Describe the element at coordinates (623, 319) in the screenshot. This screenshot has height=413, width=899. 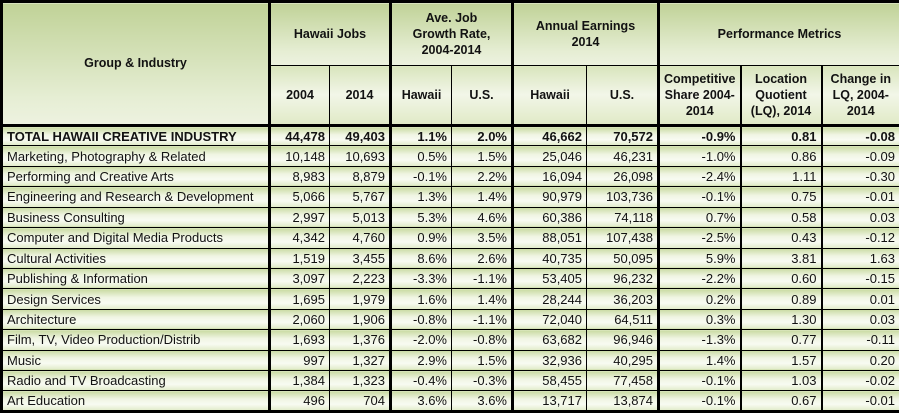
I see `data-cell: 64,511` at that location.